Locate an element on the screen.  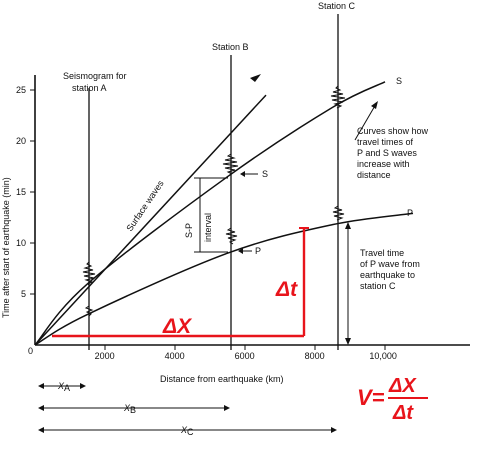
y-axis-ticks: 5 10 15 20 25 is located at coordinates (25, 192).